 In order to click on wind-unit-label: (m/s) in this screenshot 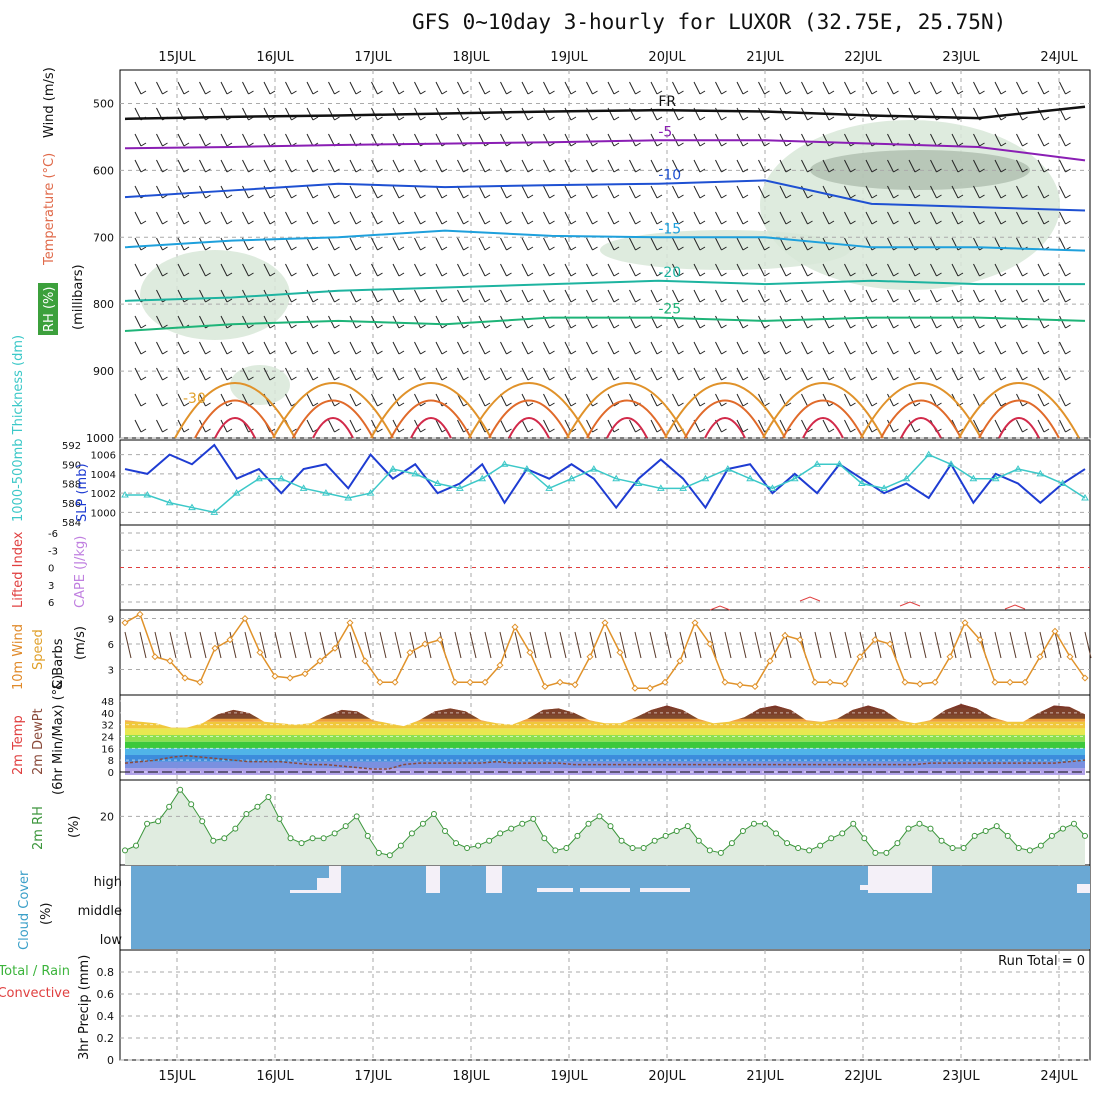, I will do `click(80, 643)`.